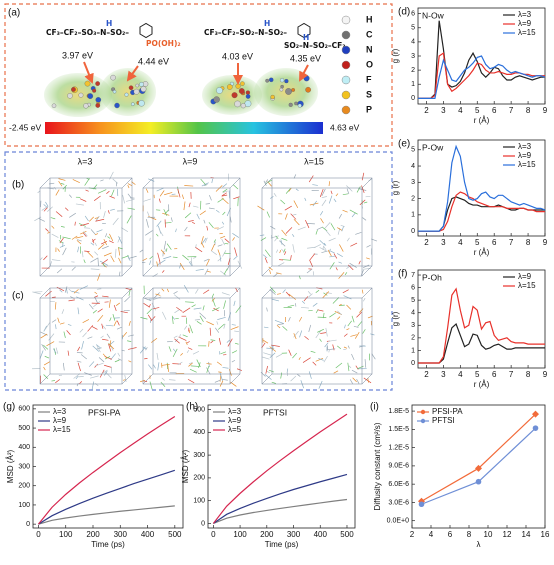 The image size is (554, 565). What do you see at coordinates (488, 534) in the screenshot?
I see `x-tick-label: 10` at bounding box center [488, 534].